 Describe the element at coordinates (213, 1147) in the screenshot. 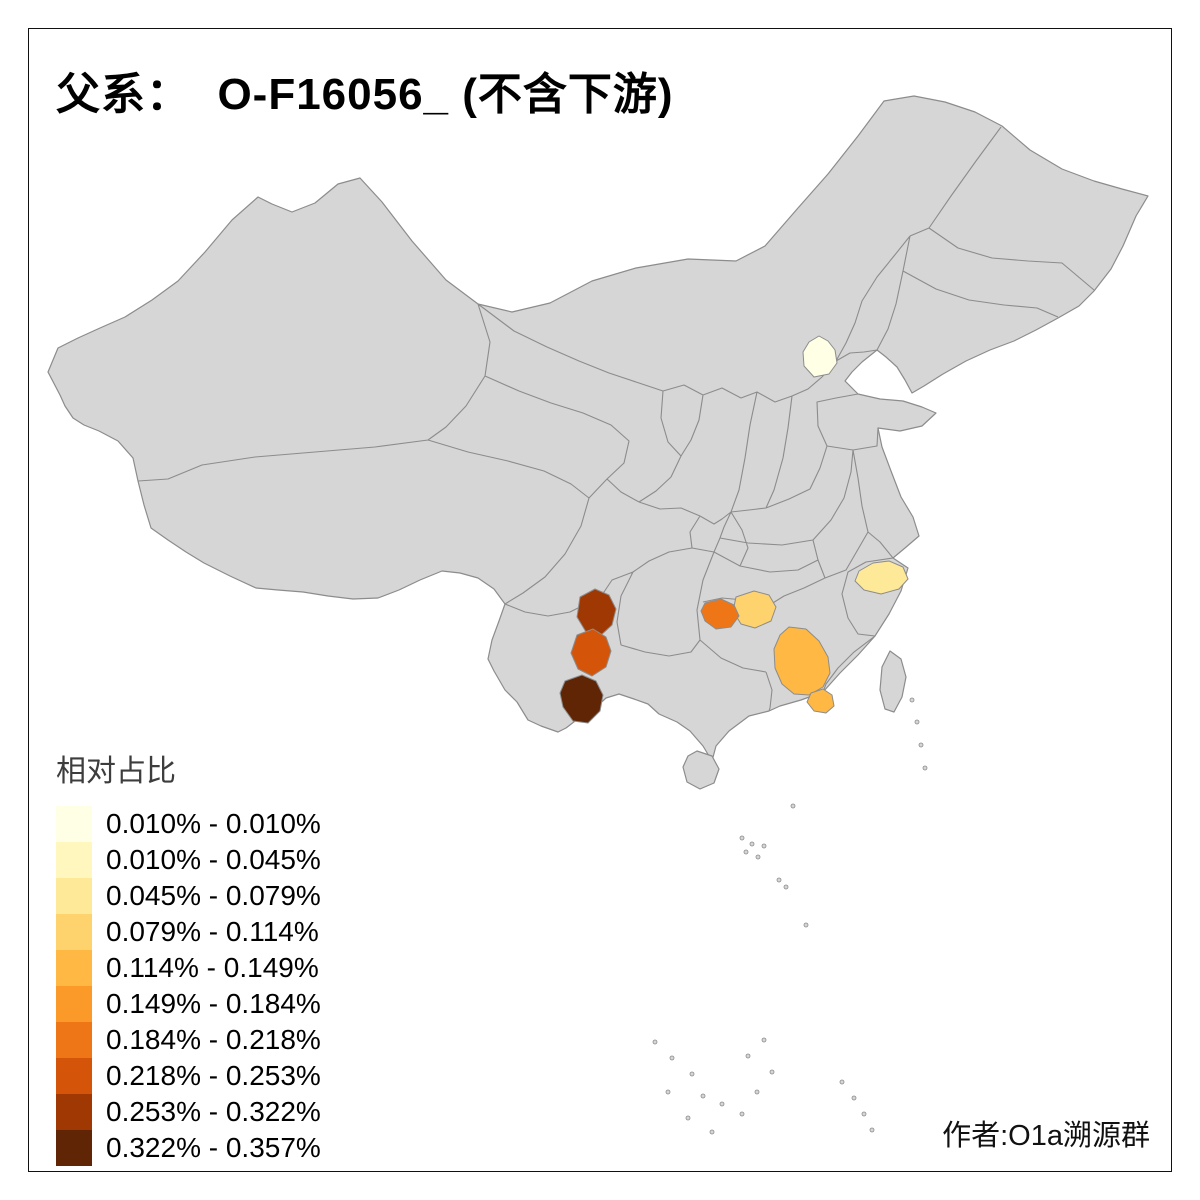

I see `legend-label: 0.322% - 0.357%` at that location.